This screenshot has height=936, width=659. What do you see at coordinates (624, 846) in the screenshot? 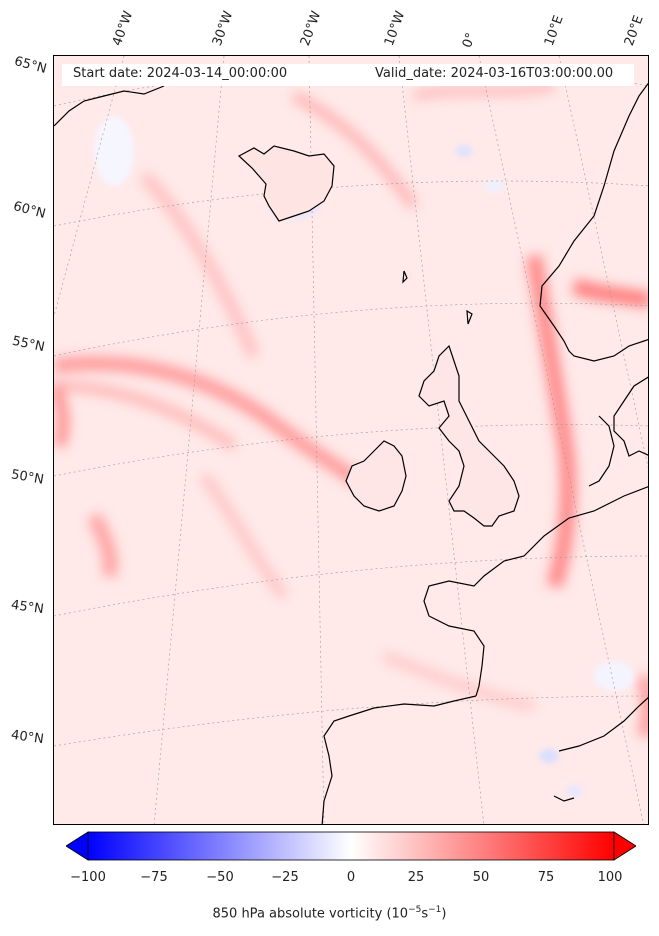
I see `colorbar-max-extend` at bounding box center [624, 846].